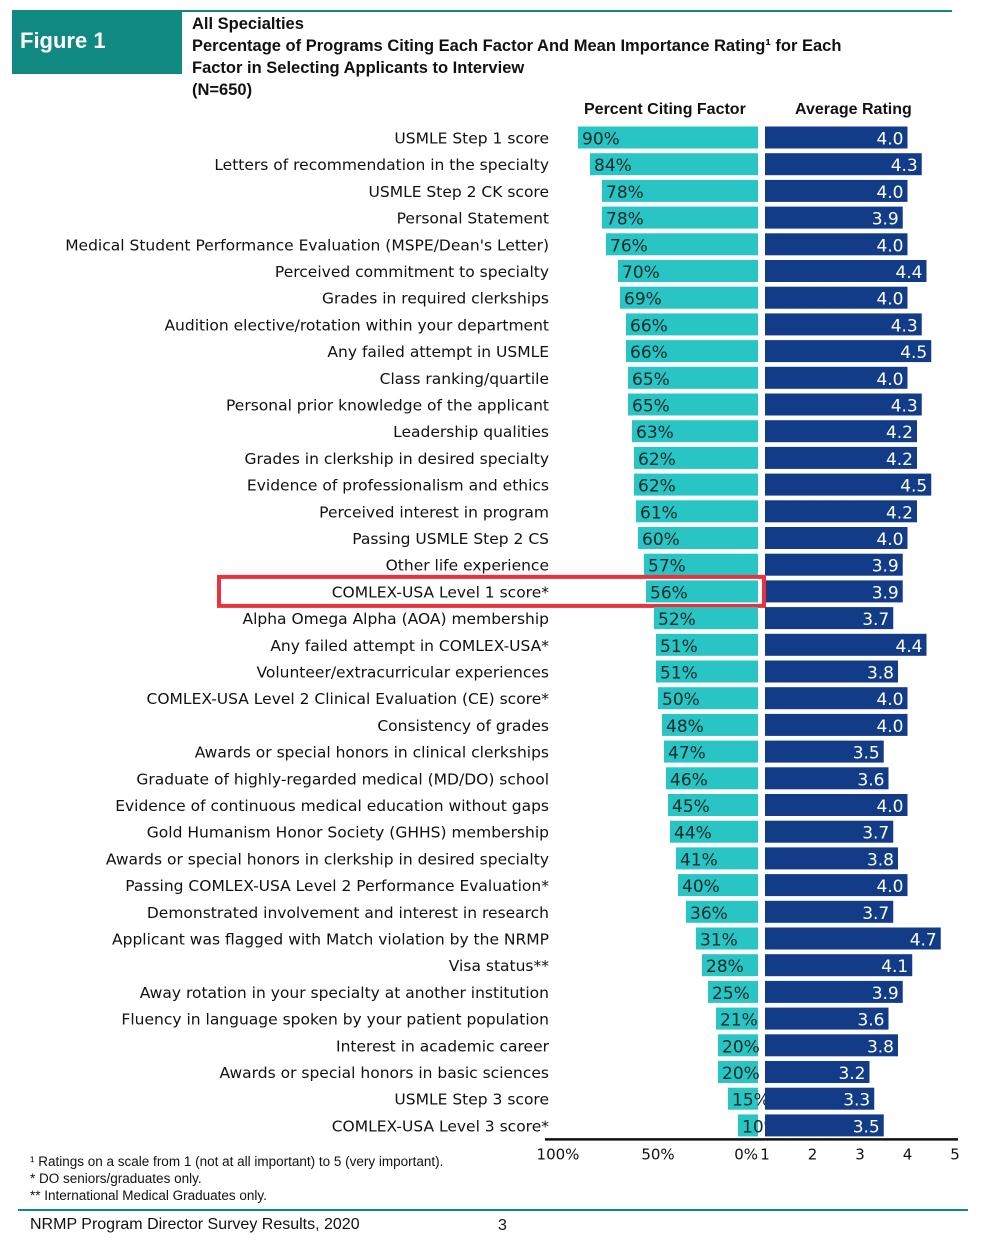 This screenshot has height=1254, width=1000. I want to click on percent-value-label: 40%, so click(701, 887).